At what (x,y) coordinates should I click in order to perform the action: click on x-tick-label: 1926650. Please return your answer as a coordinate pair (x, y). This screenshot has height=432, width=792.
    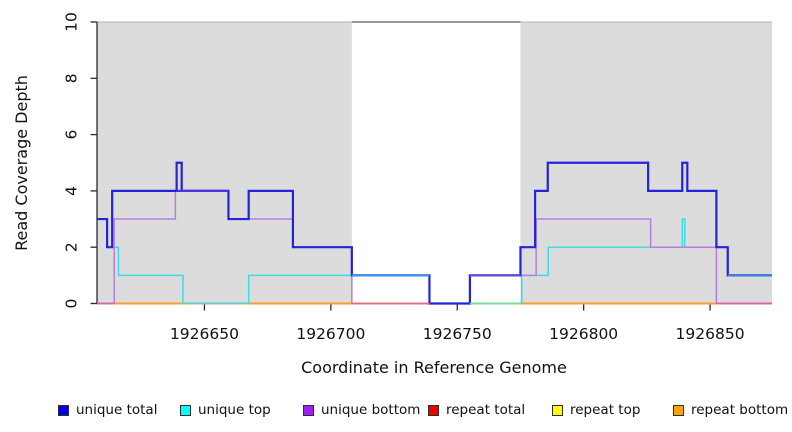
    Looking at the image, I should click on (204, 334).